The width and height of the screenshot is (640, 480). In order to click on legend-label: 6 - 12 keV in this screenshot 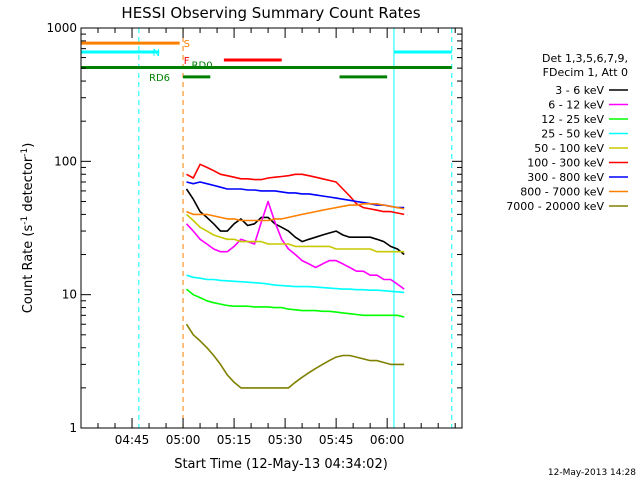, I will do `click(576, 105)`.